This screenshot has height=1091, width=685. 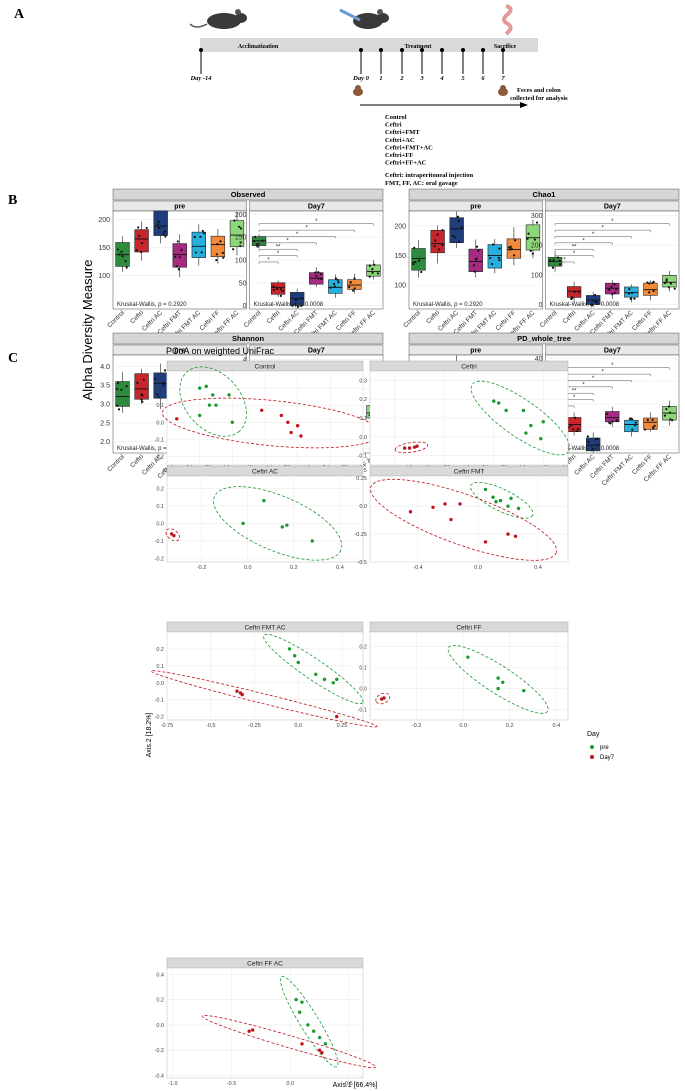 What do you see at coordinates (537, 216) in the screenshot?
I see `y-tick-label: 300` at bounding box center [537, 216].